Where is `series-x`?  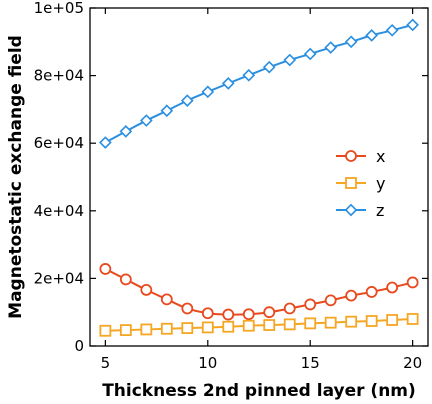
series-x is located at coordinates (259, 292).